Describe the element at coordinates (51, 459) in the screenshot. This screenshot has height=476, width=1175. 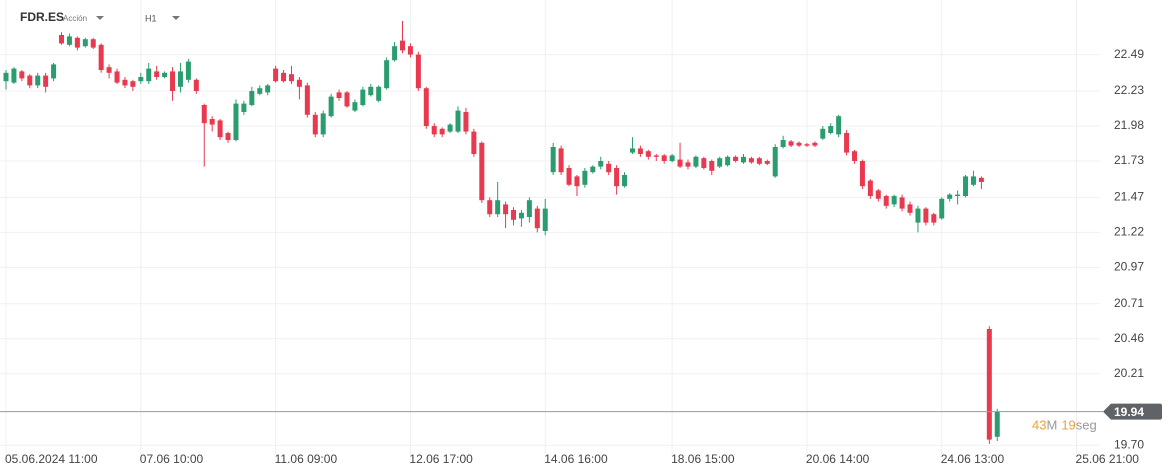
I see `x-tick-label: 05.06.2024 11:00` at that location.